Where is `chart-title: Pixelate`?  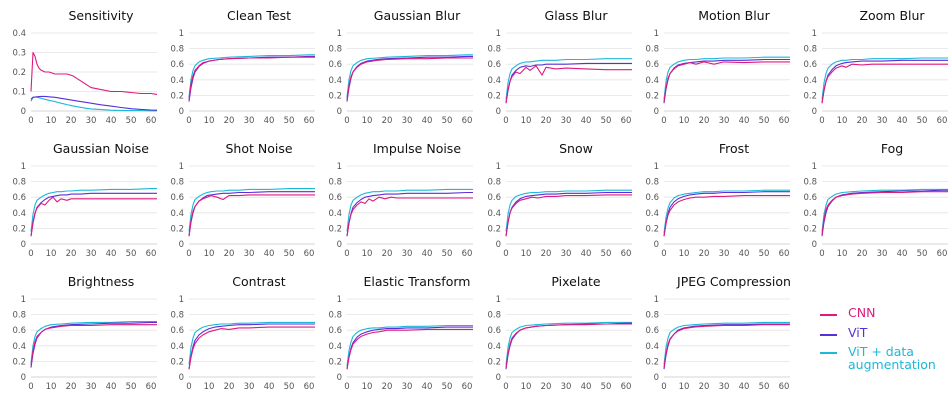
chart-title: Pixelate is located at coordinates (576, 281).